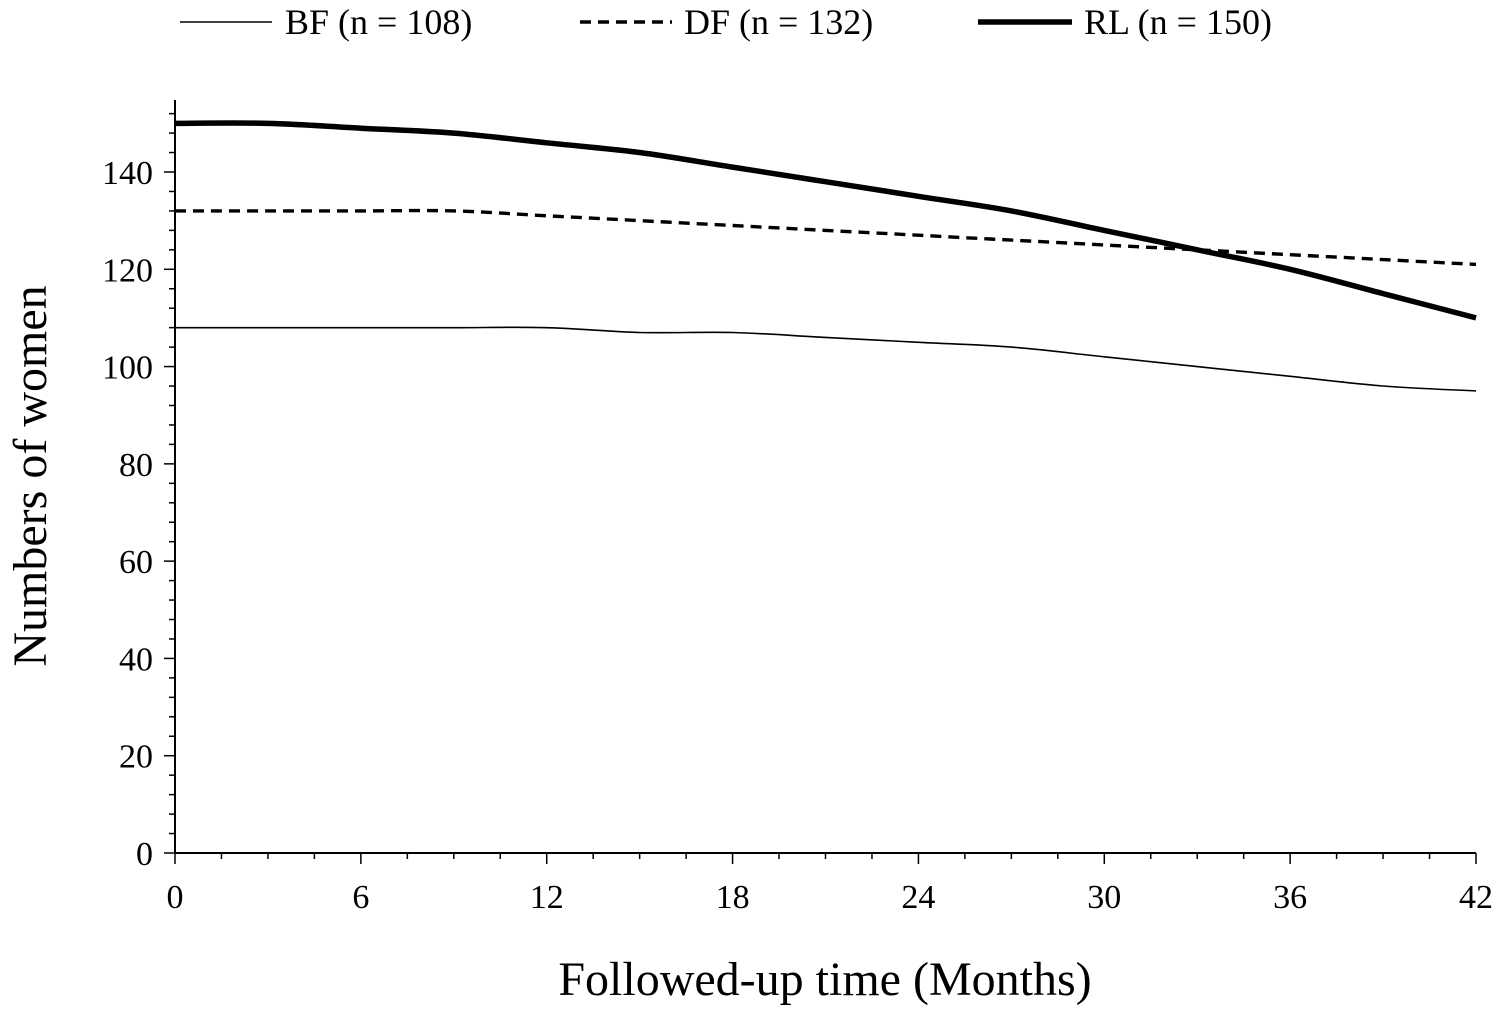 Image resolution: width=1500 pixels, height=1011 pixels. I want to click on x-axis-title: Followed-up time (Months), so click(824, 979).